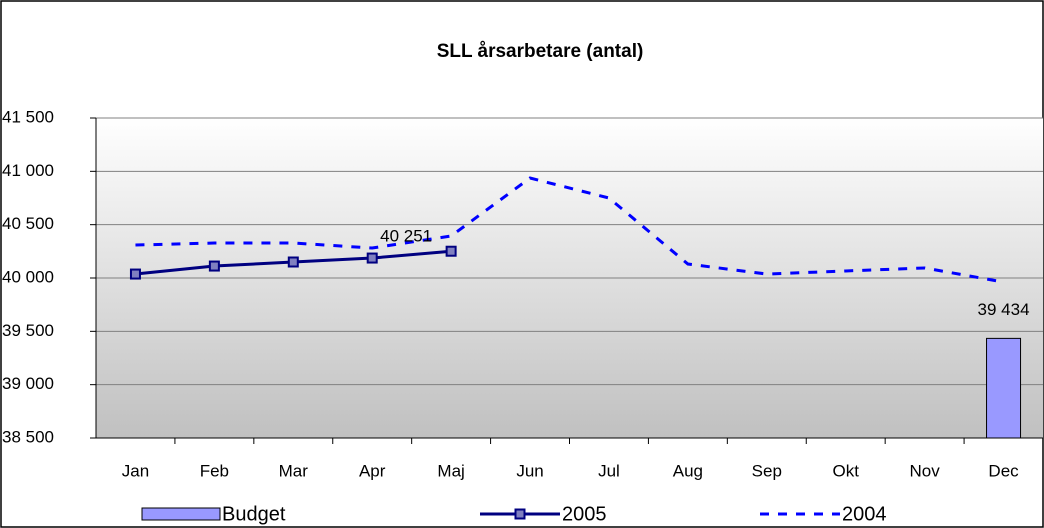  What do you see at coordinates (28, 276) in the screenshot?
I see `y-tick-label: 40 000` at bounding box center [28, 276].